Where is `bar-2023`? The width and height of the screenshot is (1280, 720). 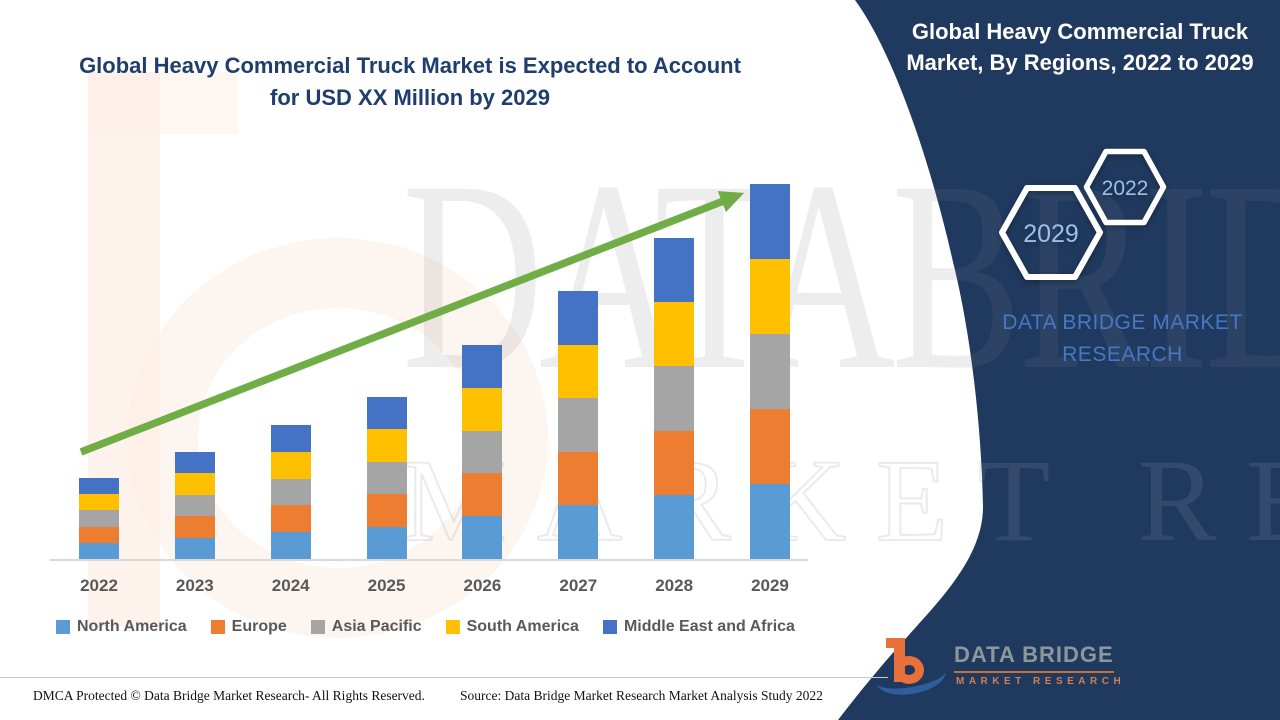
bar-2023 is located at coordinates (194, 505).